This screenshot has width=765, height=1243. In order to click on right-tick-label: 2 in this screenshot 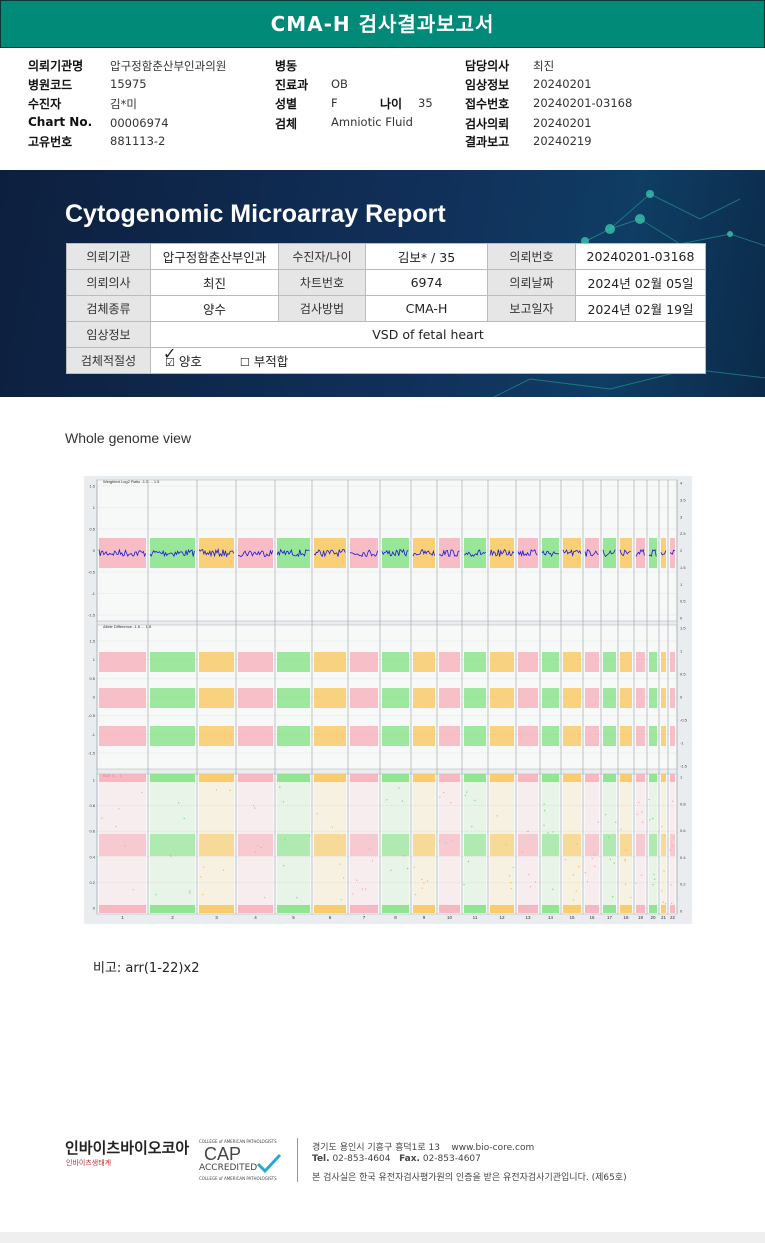, I will do `click(681, 550)`.